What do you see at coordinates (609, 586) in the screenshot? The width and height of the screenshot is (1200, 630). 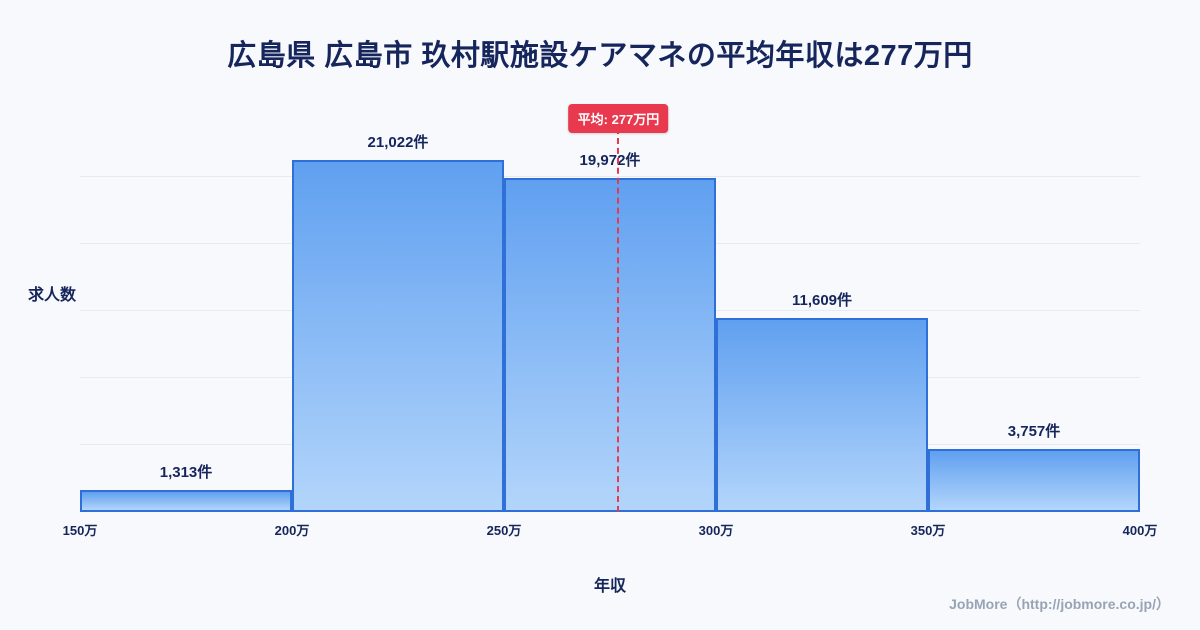 I see `x-axis-label: 年収` at bounding box center [609, 586].